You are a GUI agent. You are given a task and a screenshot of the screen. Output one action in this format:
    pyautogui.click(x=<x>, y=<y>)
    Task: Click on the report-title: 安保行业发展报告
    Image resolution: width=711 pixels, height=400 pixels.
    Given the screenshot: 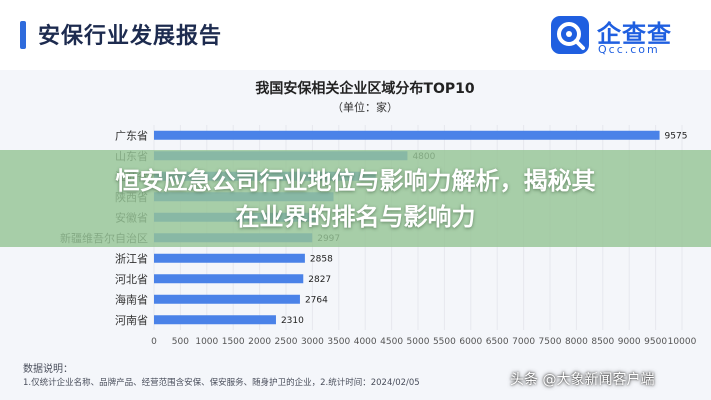 What is the action you would take?
    pyautogui.click(x=130, y=36)
    